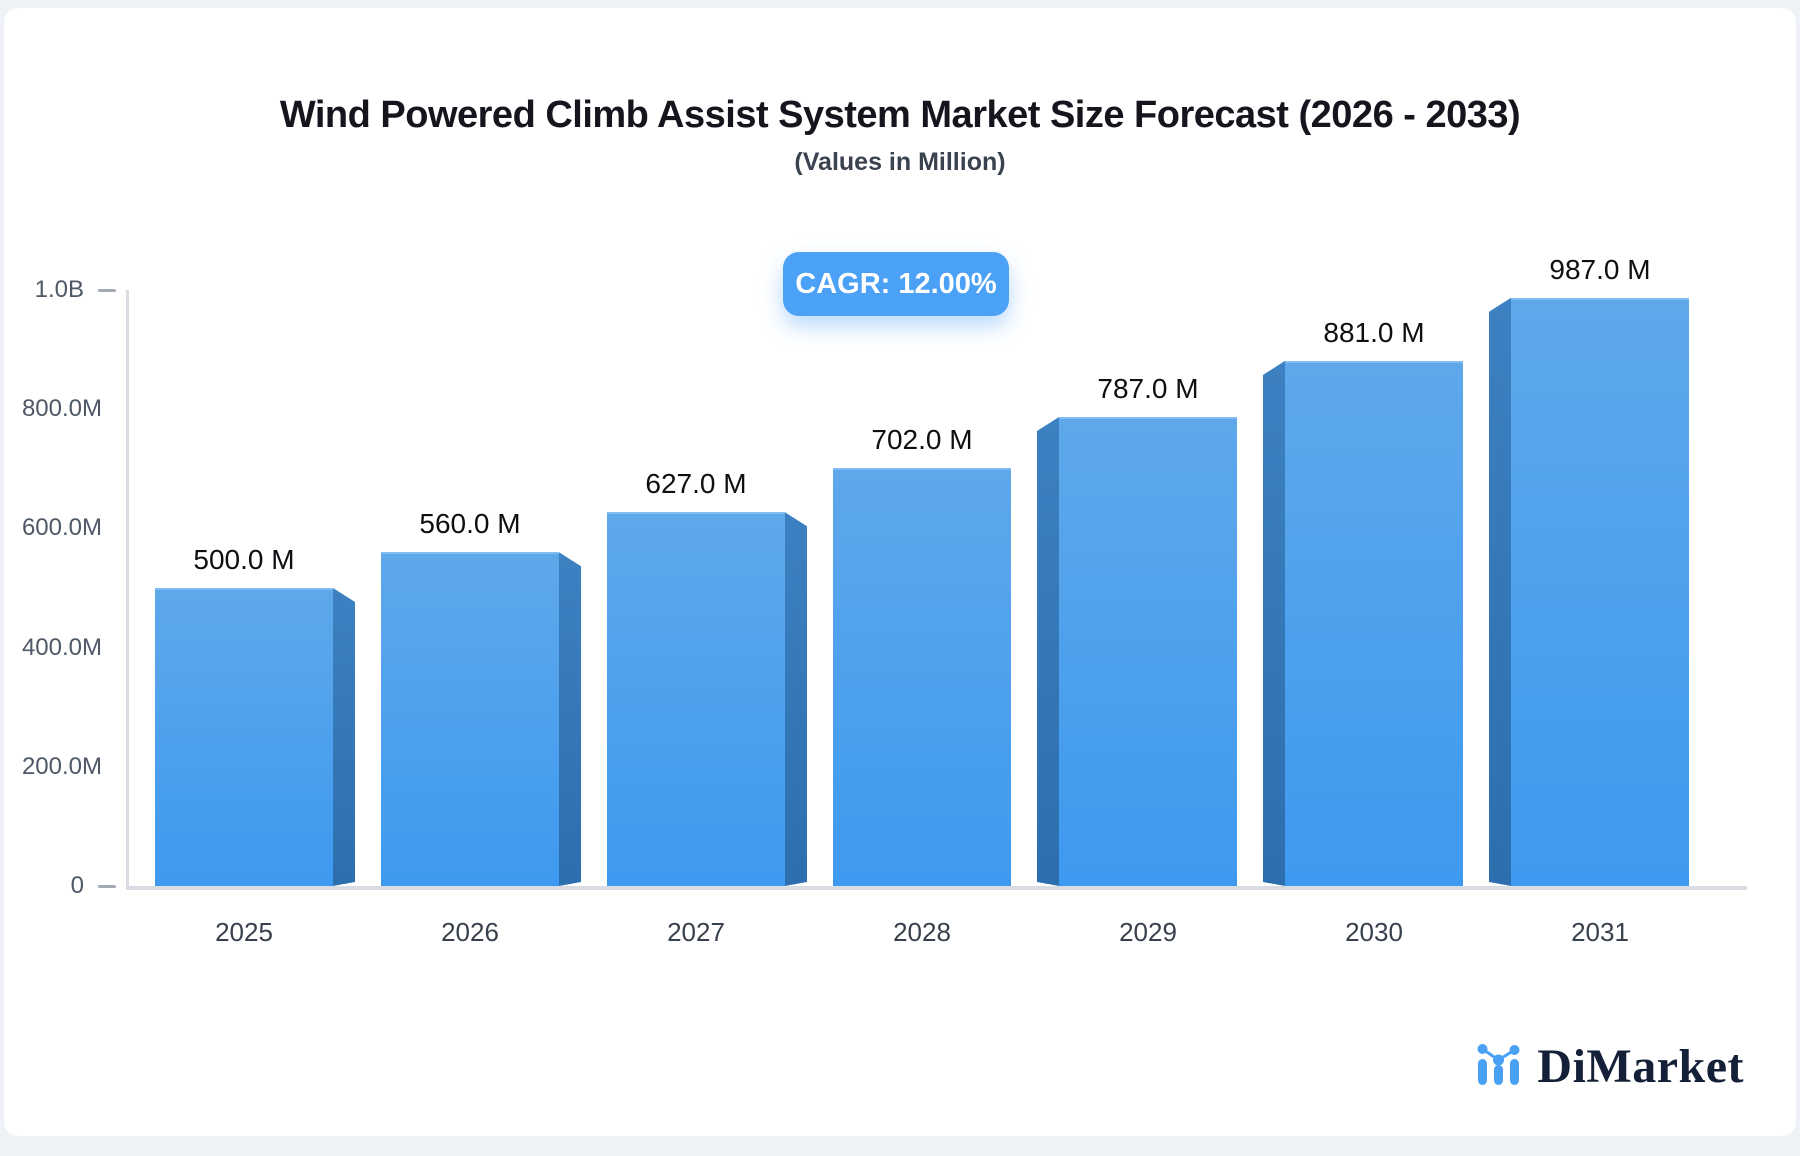 Image resolution: width=1800 pixels, height=1156 pixels. Describe the element at coordinates (61, 528) in the screenshot. I see `y-tick-label-600.0M: 600.0M` at that location.